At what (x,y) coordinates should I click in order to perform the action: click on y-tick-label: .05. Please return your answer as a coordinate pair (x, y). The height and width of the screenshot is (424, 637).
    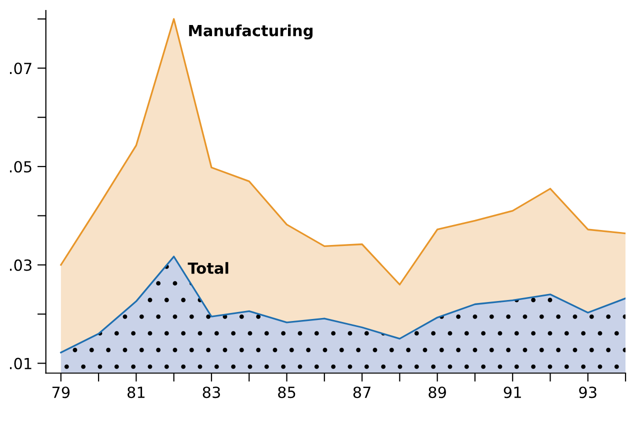
    Looking at the image, I should click on (21, 166).